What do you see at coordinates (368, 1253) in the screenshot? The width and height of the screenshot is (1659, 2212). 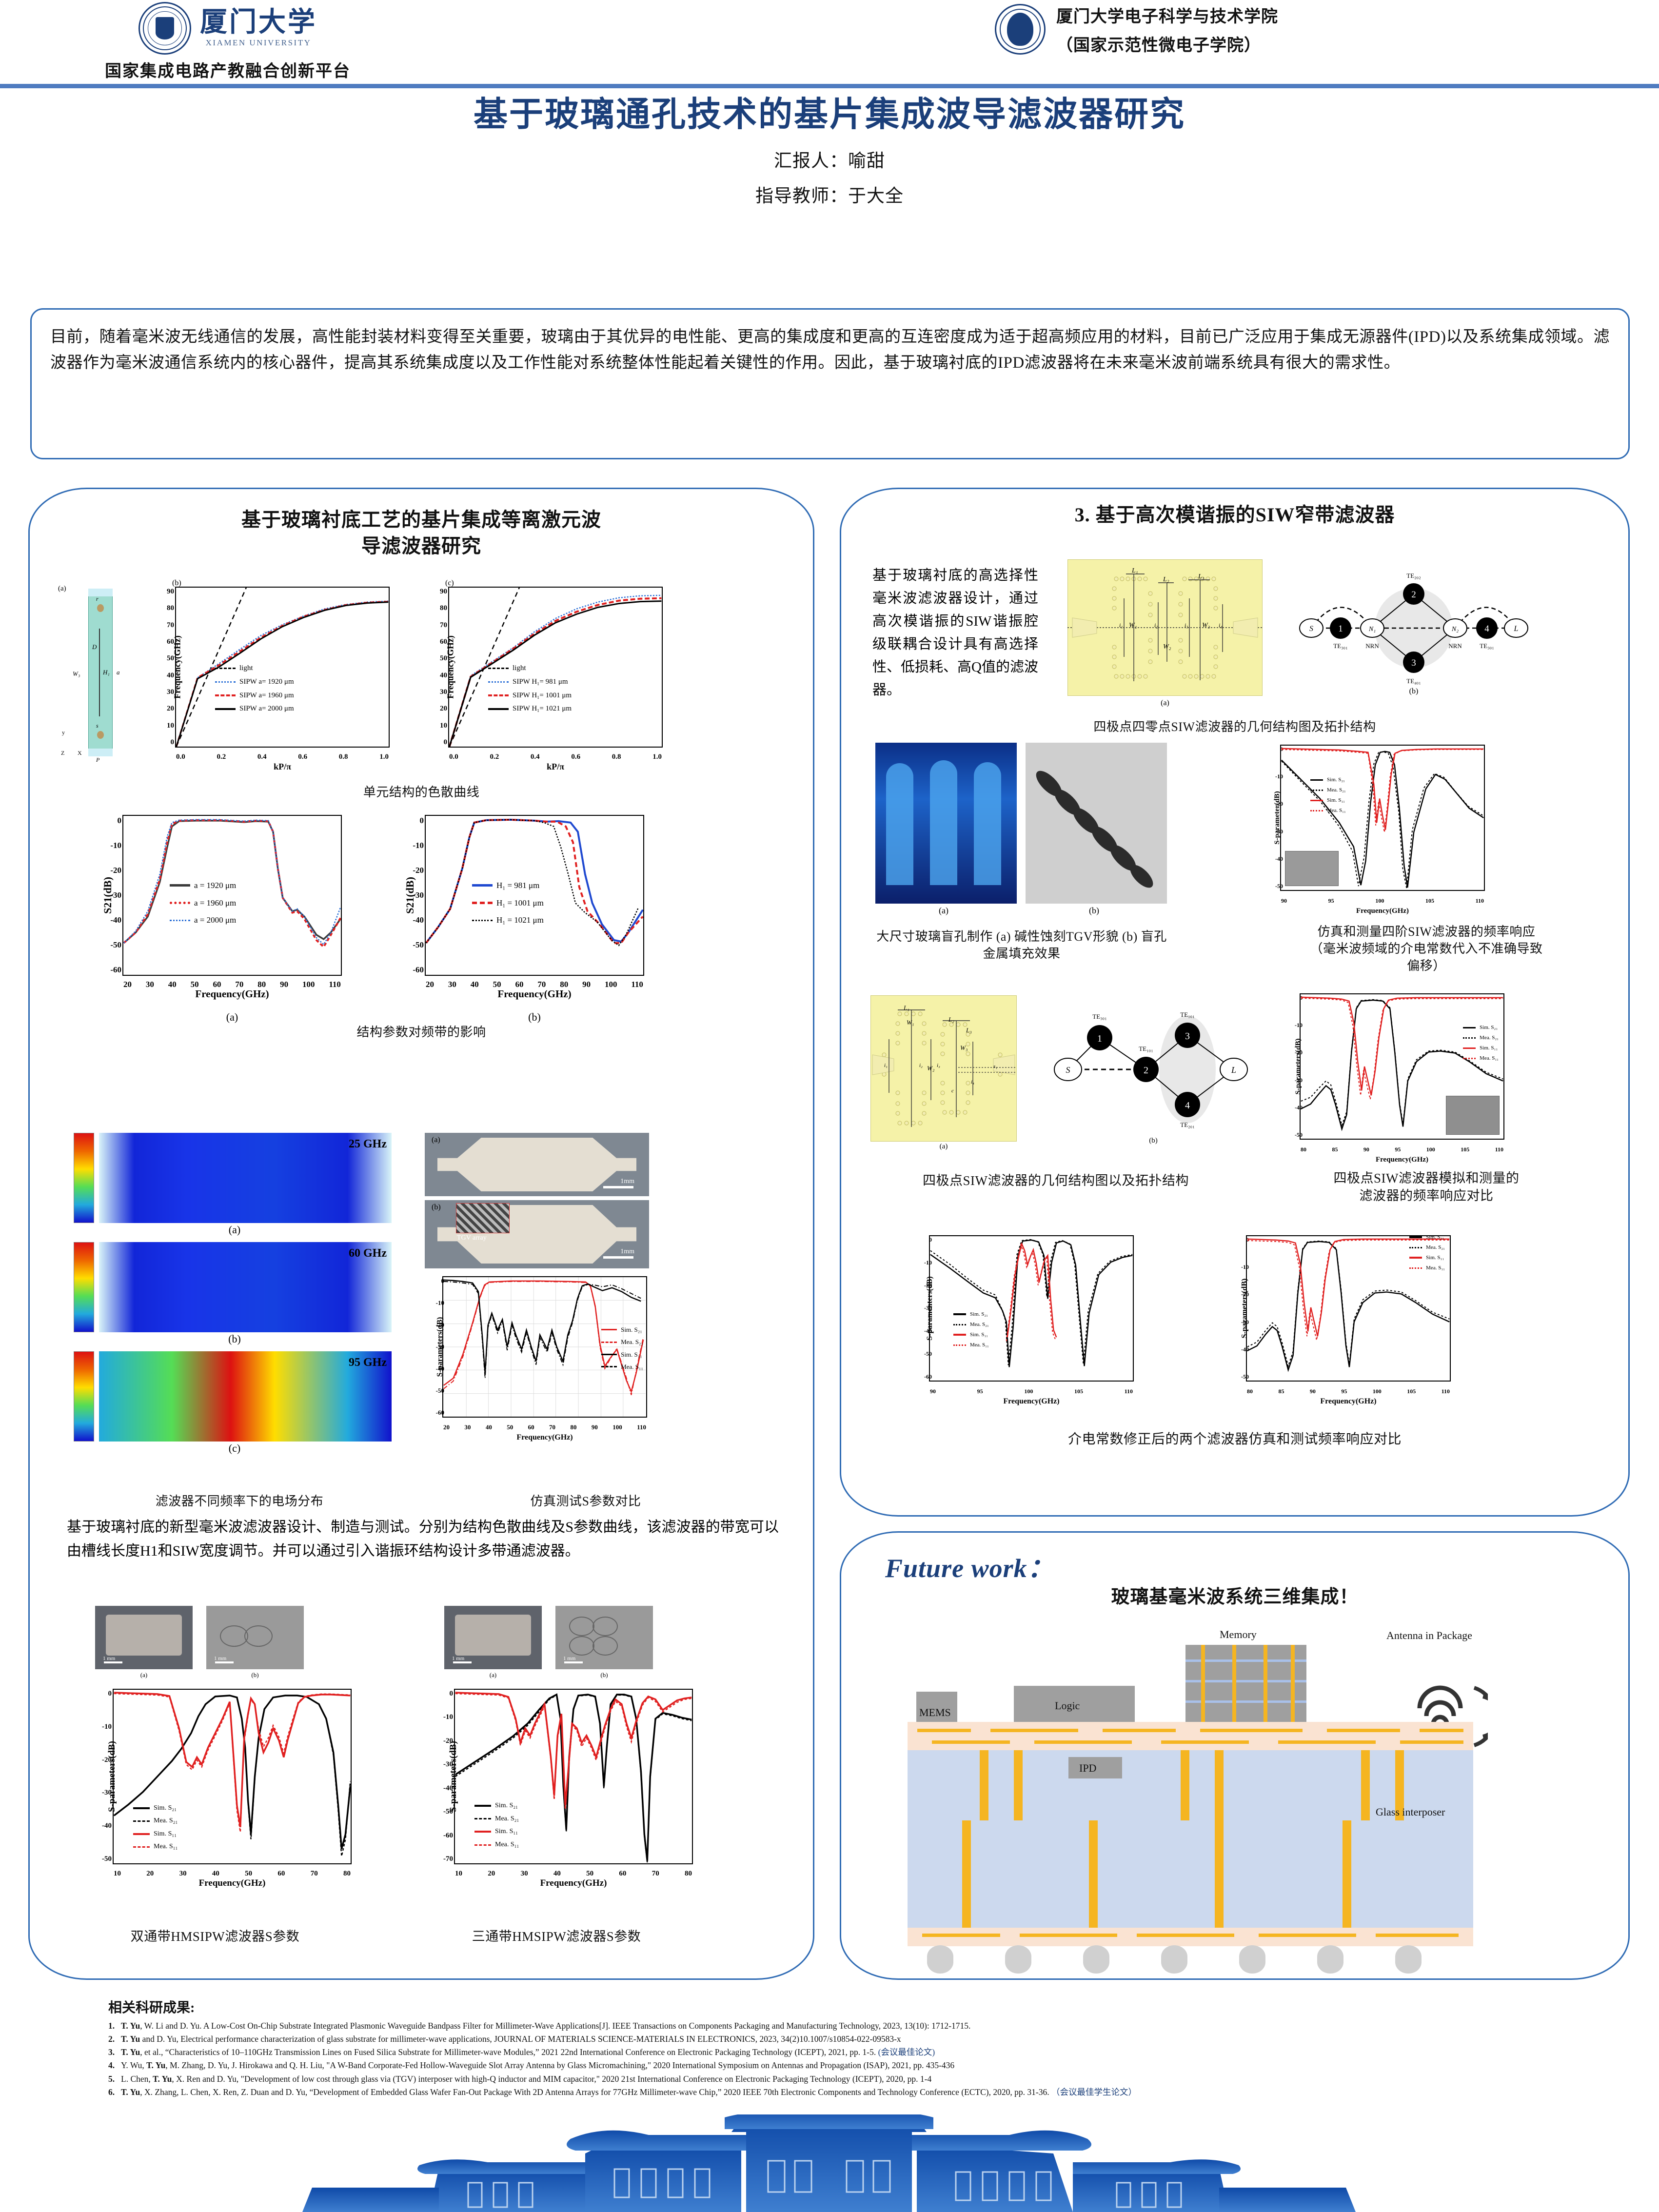 I see `efield-freq-60: 60 GHz` at bounding box center [368, 1253].